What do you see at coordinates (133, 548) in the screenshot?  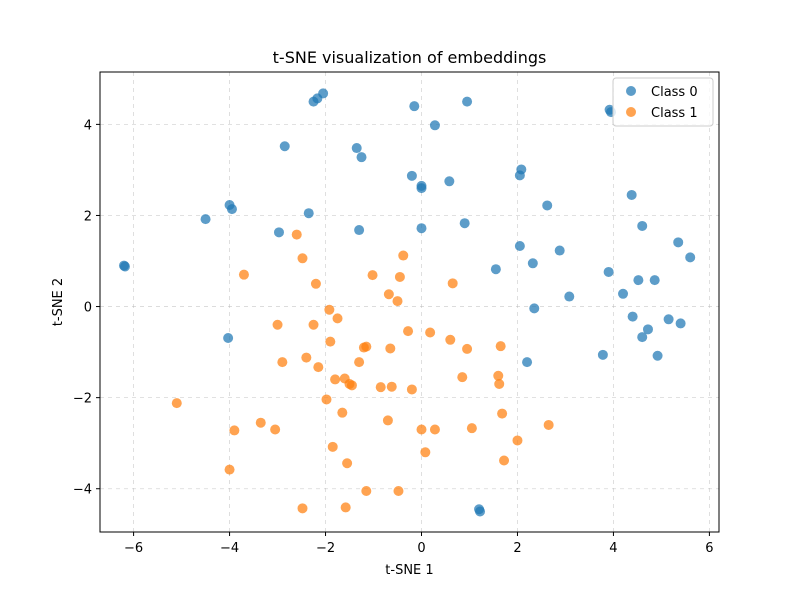 I see `x-tick-label: −6` at bounding box center [133, 548].